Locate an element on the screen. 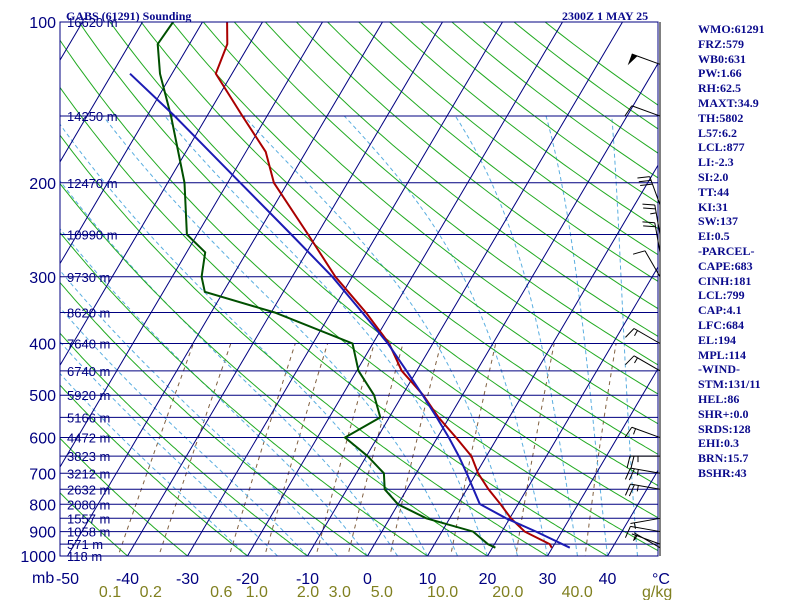  index-row: BSHR:43 is located at coordinates (722, 472).